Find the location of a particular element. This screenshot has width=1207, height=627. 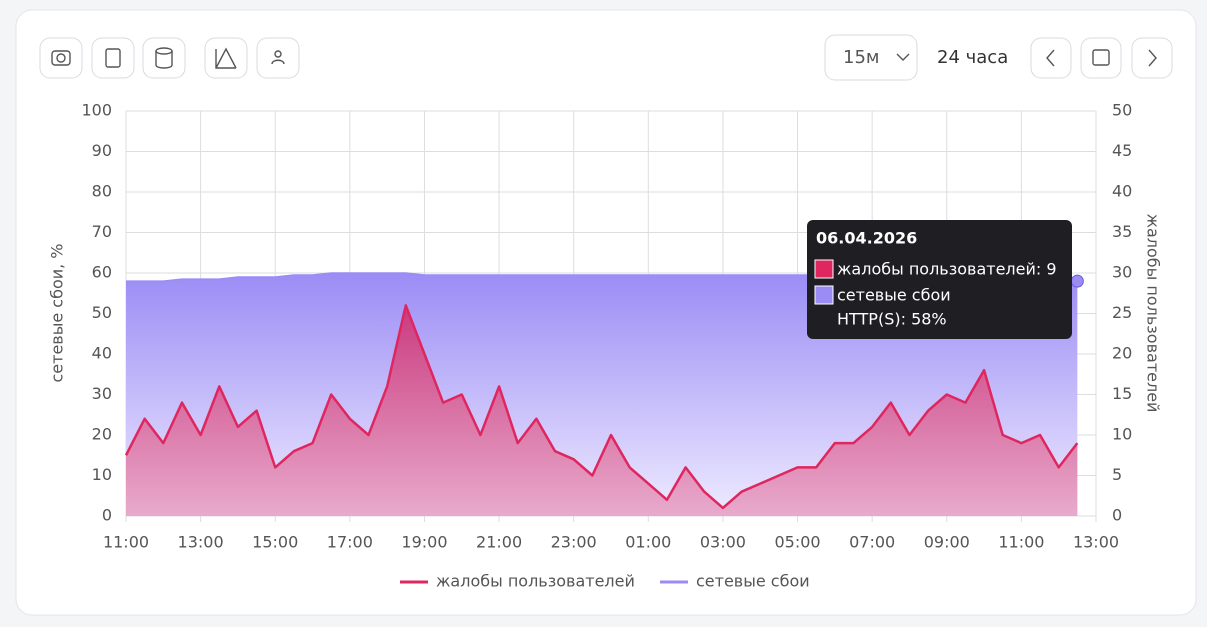

tooltip-date: 06.04.2026 is located at coordinates (866, 238).